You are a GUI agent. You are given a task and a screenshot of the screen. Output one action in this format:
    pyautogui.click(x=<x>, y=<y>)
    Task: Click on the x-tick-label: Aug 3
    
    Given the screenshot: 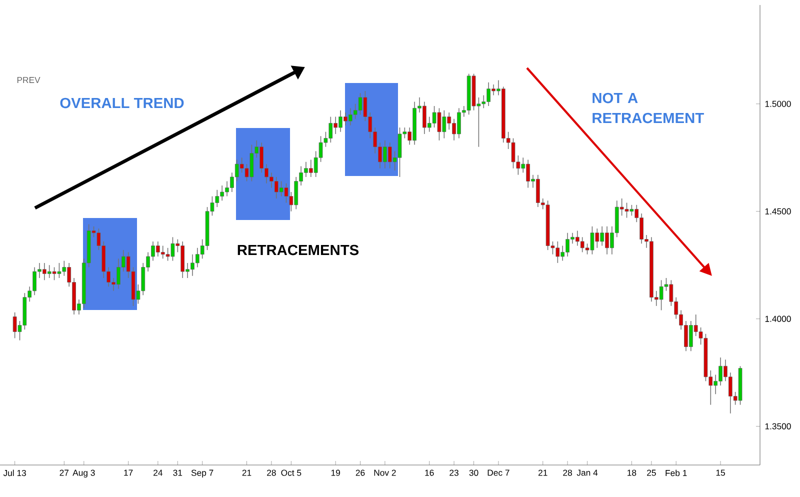 What is the action you would take?
    pyautogui.click(x=83, y=474)
    